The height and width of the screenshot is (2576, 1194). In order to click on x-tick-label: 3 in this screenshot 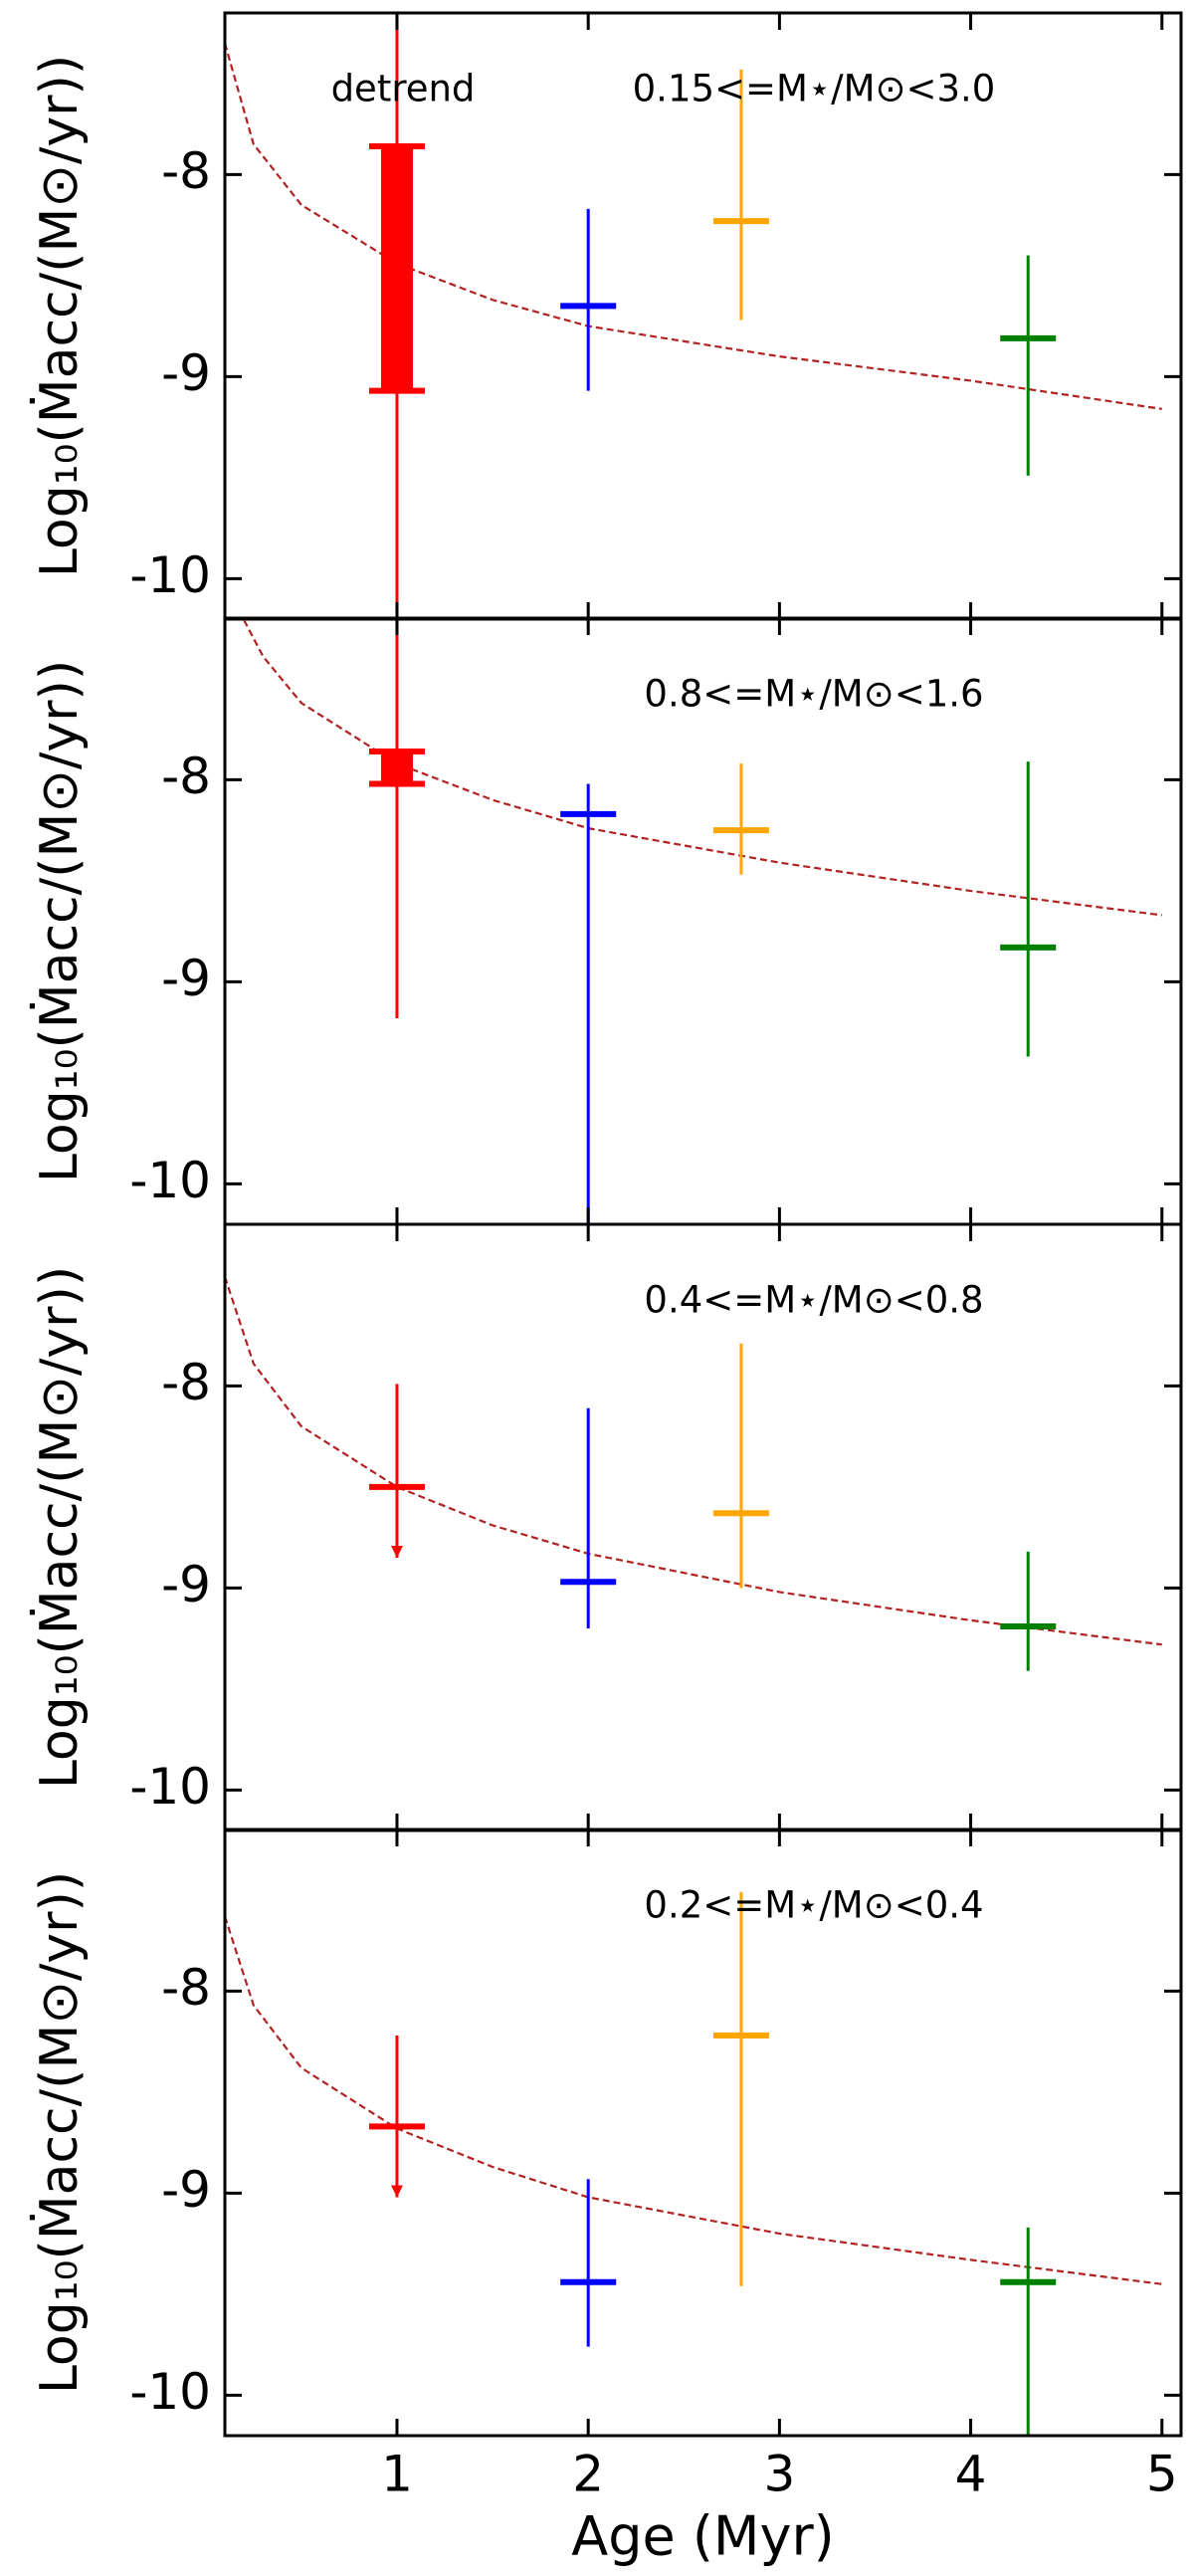, I will do `click(779, 2474)`.